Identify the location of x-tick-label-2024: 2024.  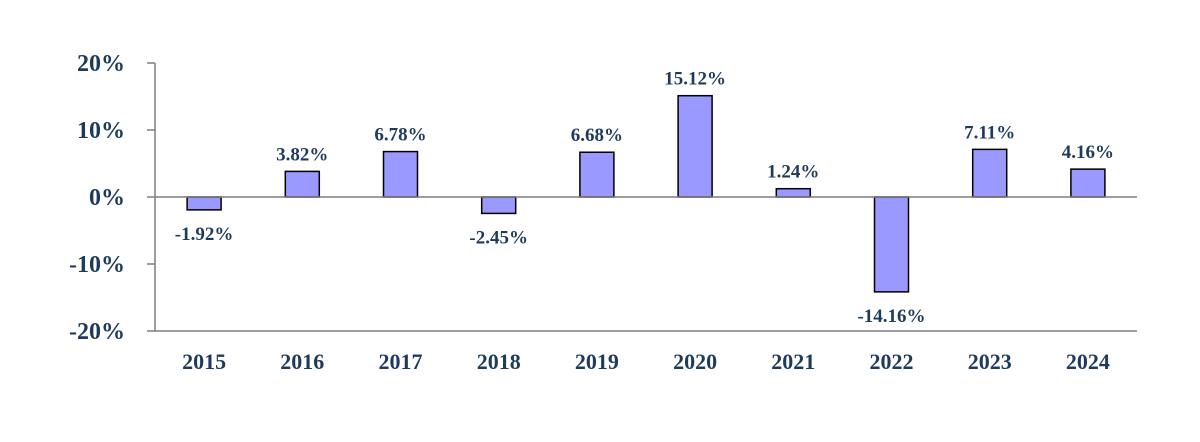
(1088, 361).